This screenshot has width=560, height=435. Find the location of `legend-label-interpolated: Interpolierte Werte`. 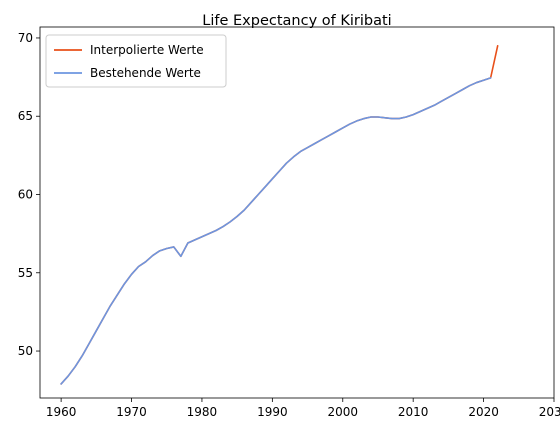

legend-label-interpolated: Interpolierte Werte is located at coordinates (147, 50).